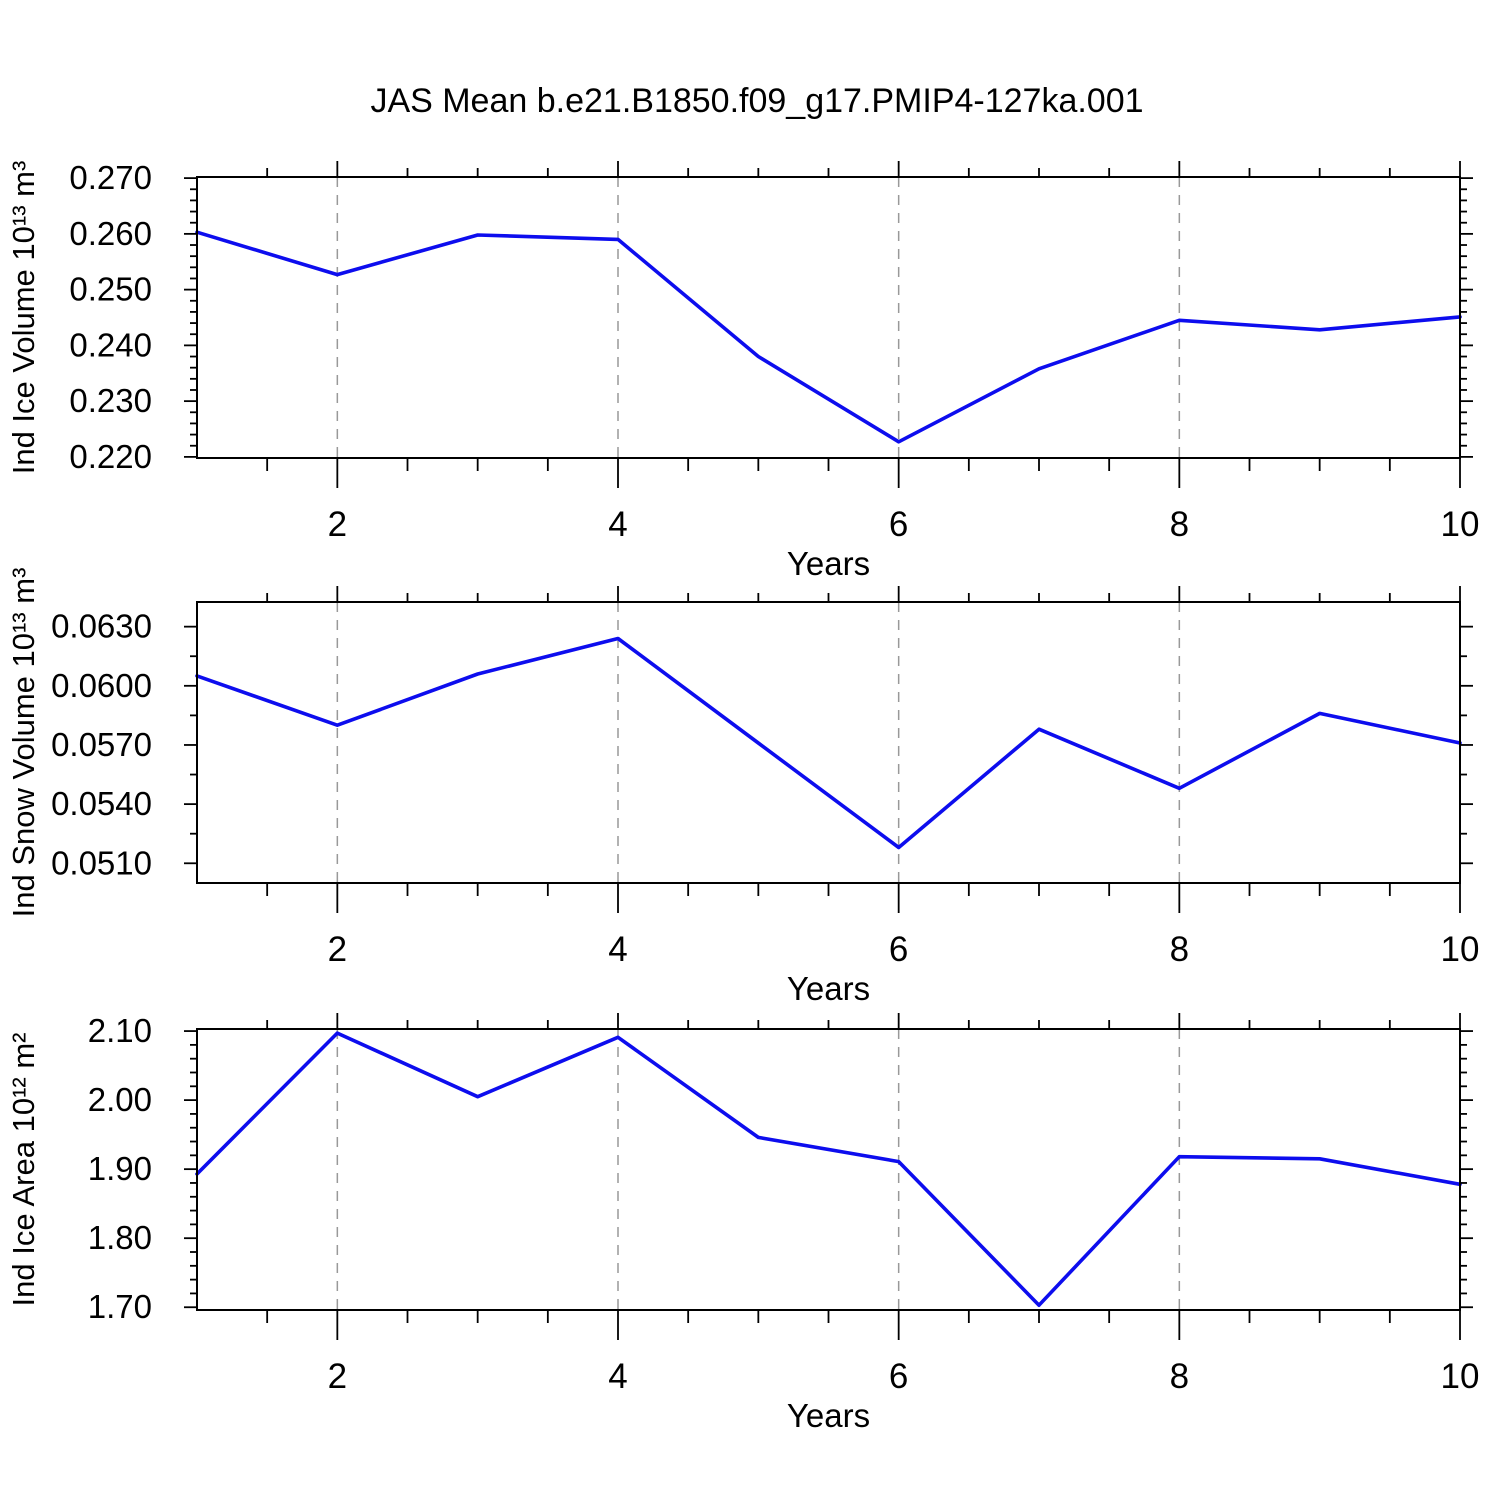  I want to click on y-tick-label: 1.70, so click(120, 1306).